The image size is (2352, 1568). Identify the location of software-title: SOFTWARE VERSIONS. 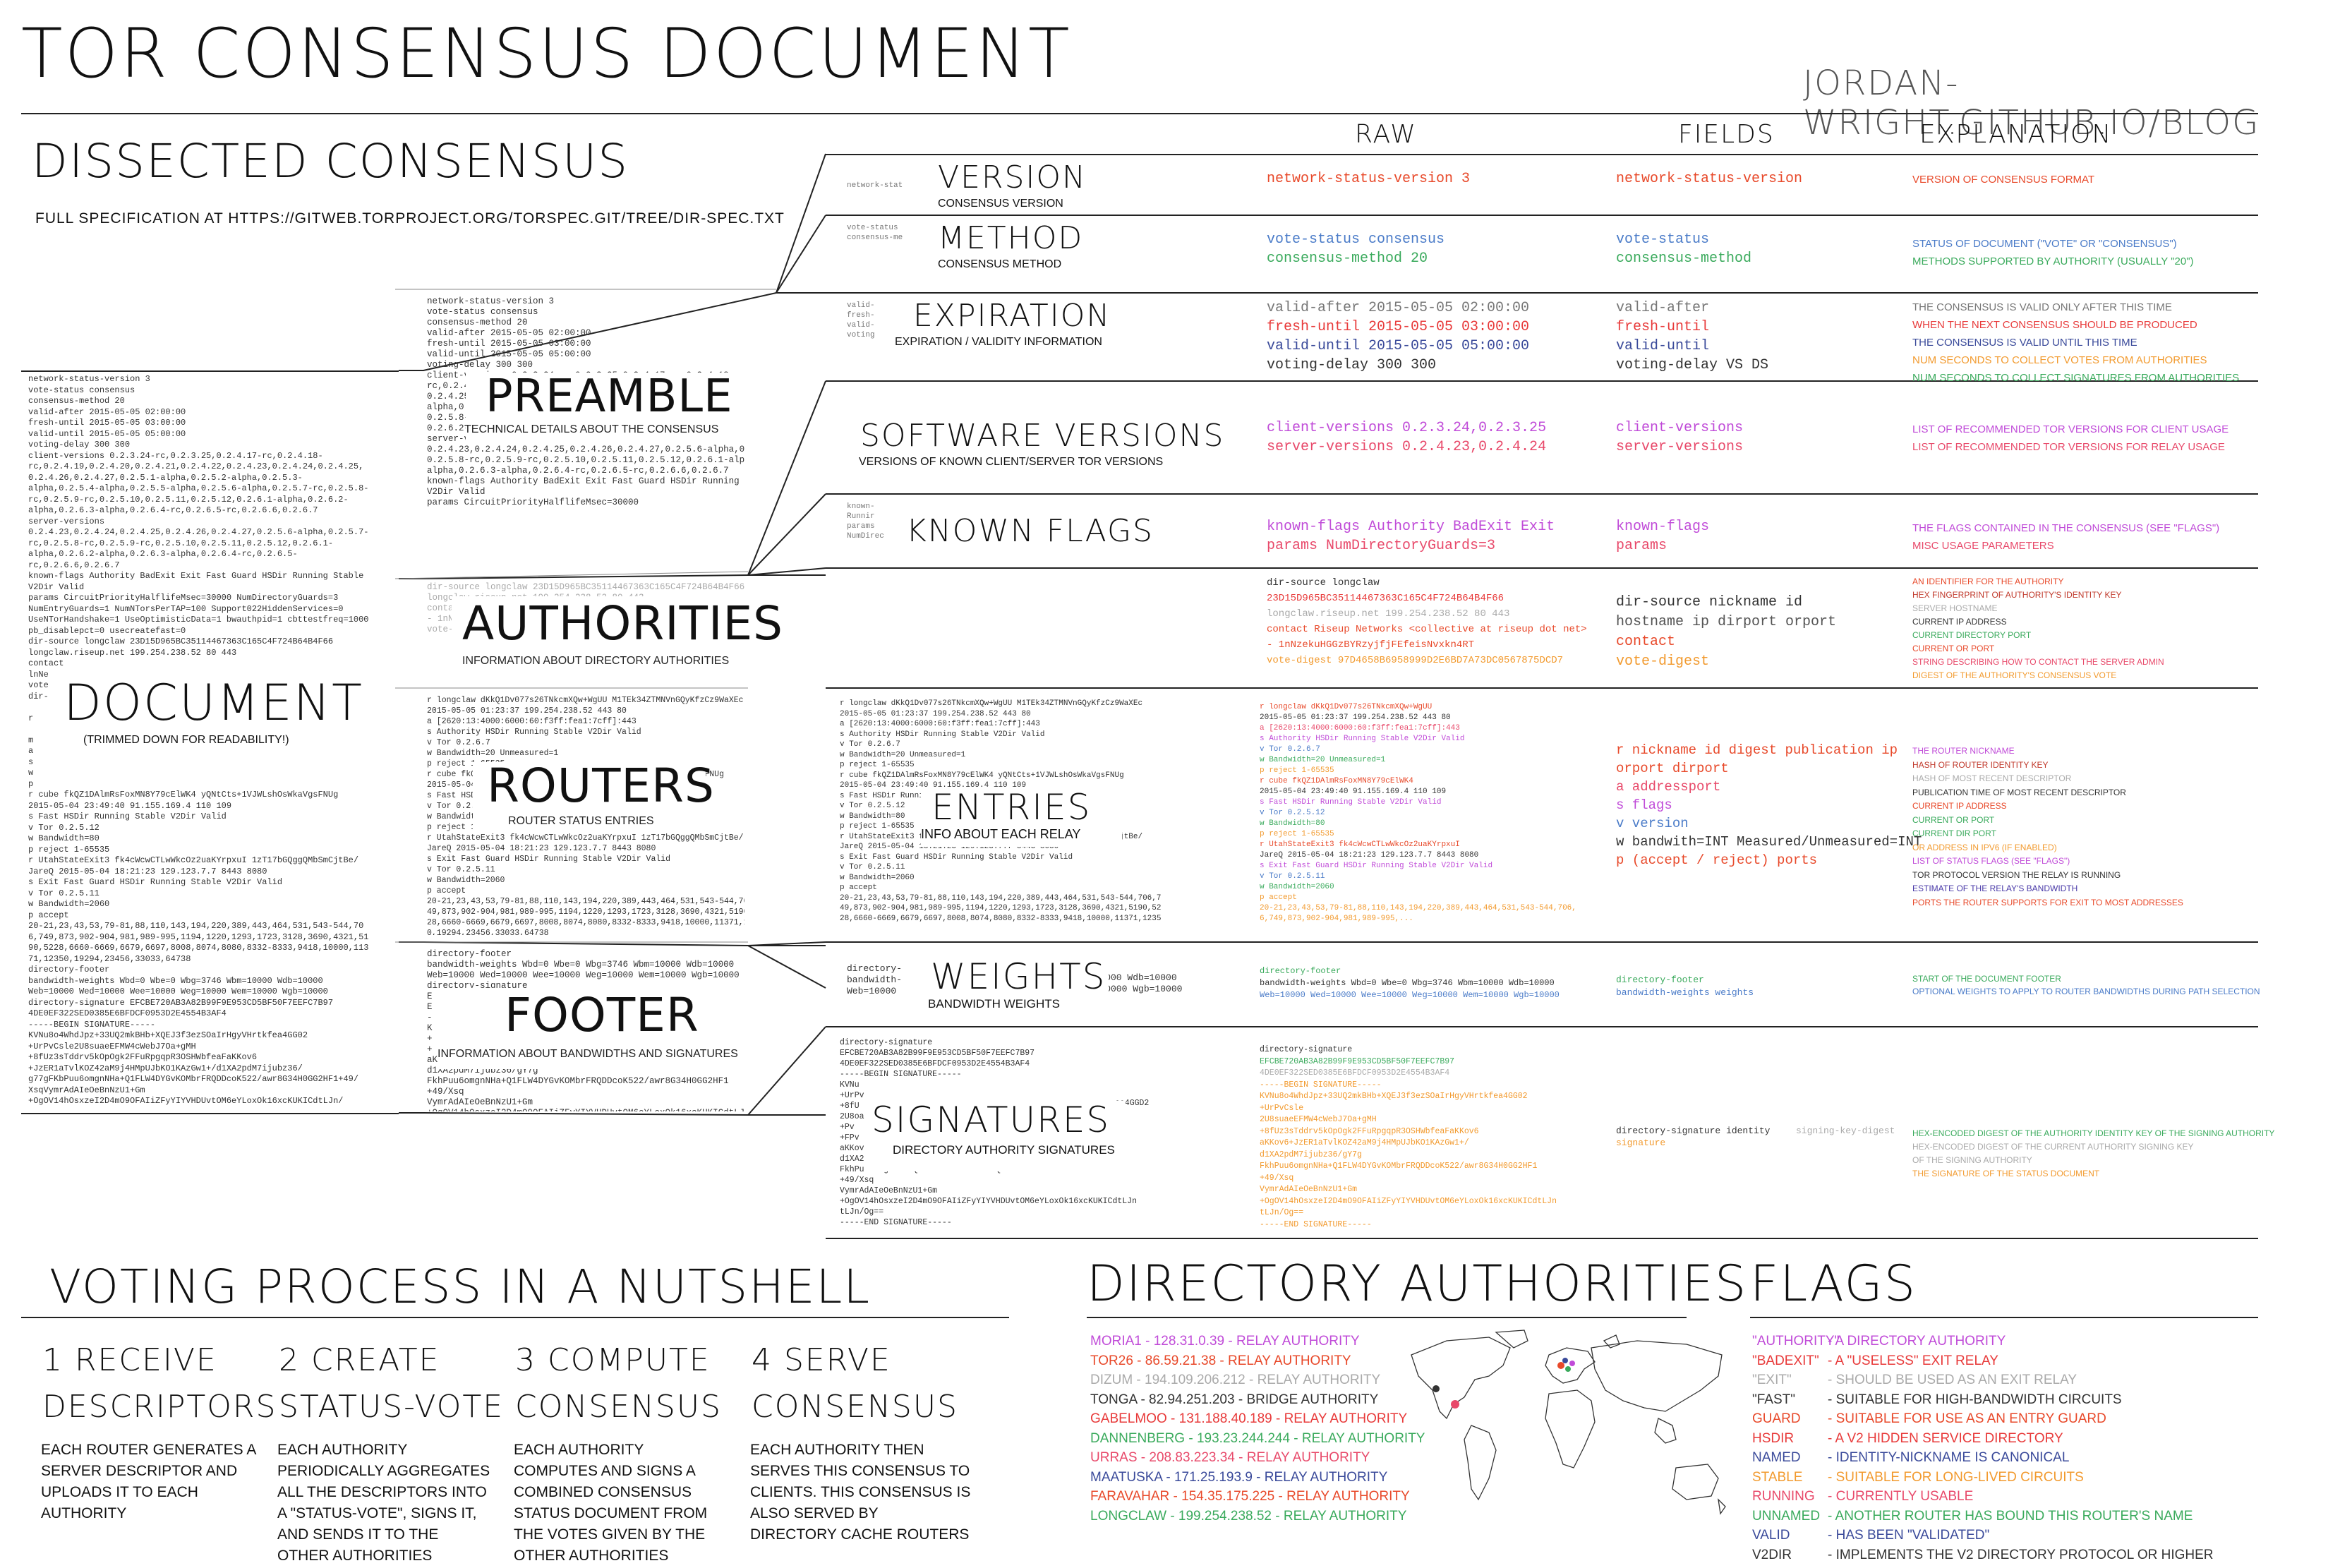
(1042, 436).